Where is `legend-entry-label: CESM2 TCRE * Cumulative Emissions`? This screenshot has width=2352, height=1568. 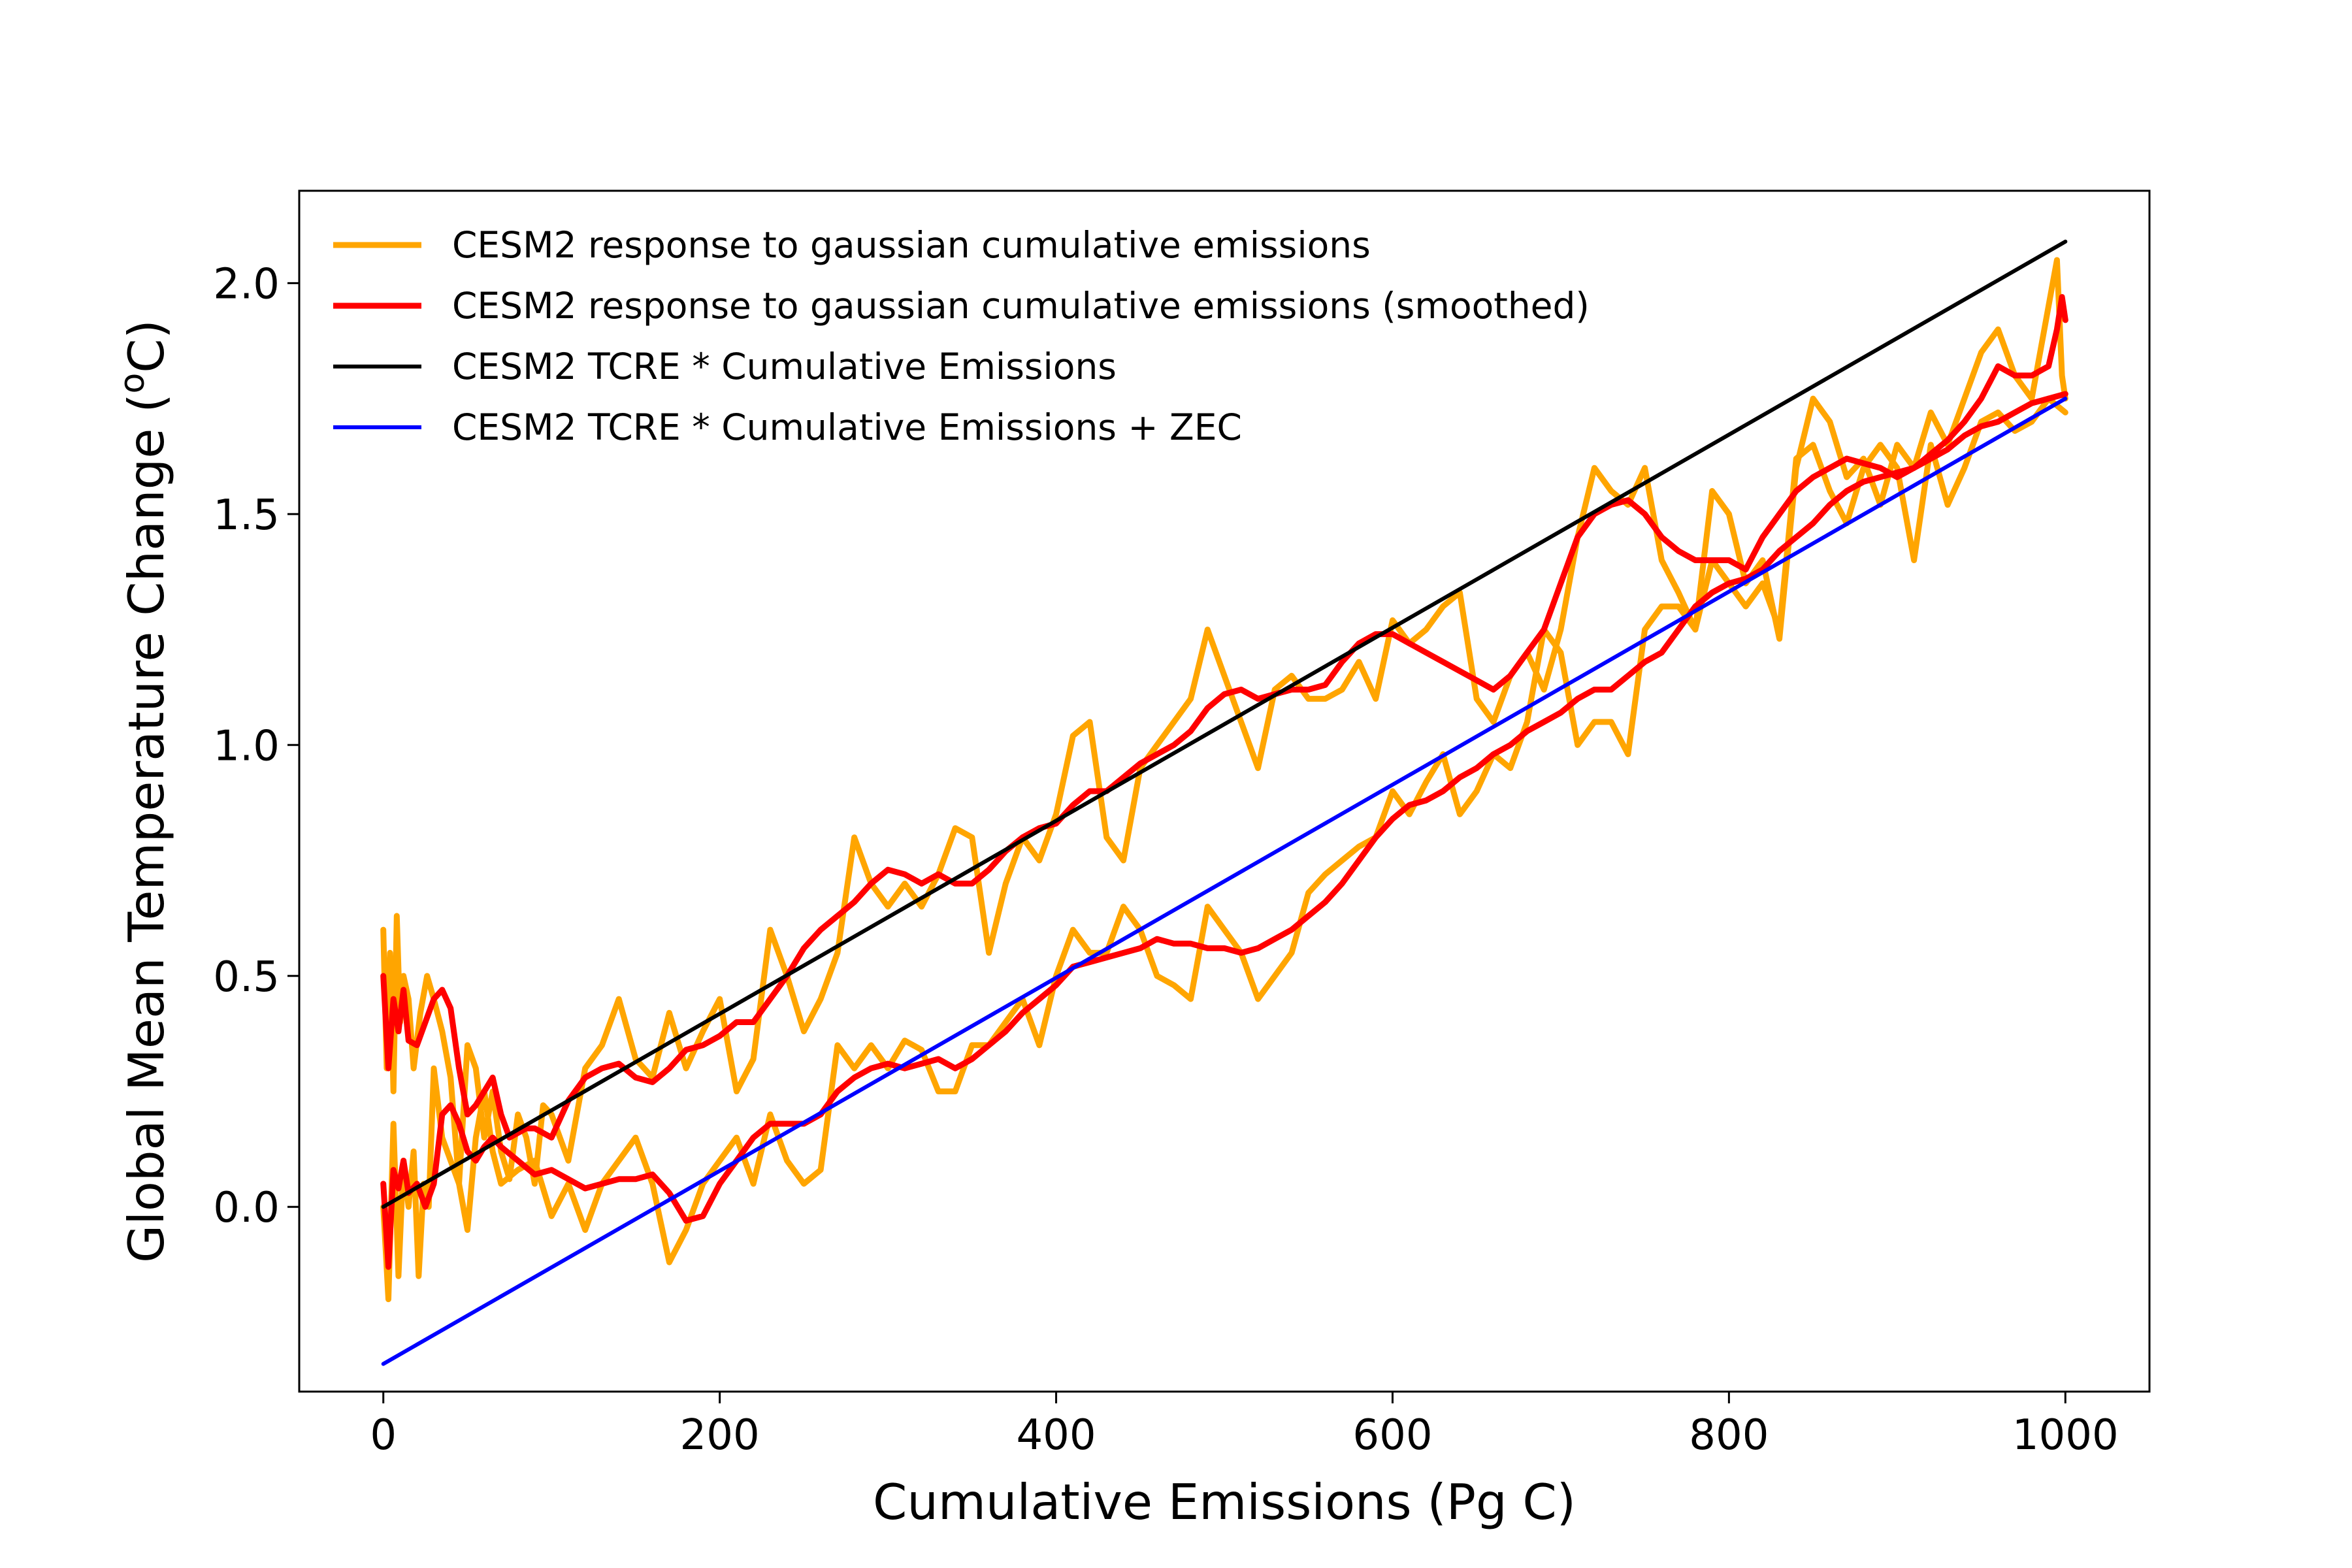
legend-entry-label: CESM2 TCRE * Cumulative Emissions is located at coordinates (784, 366).